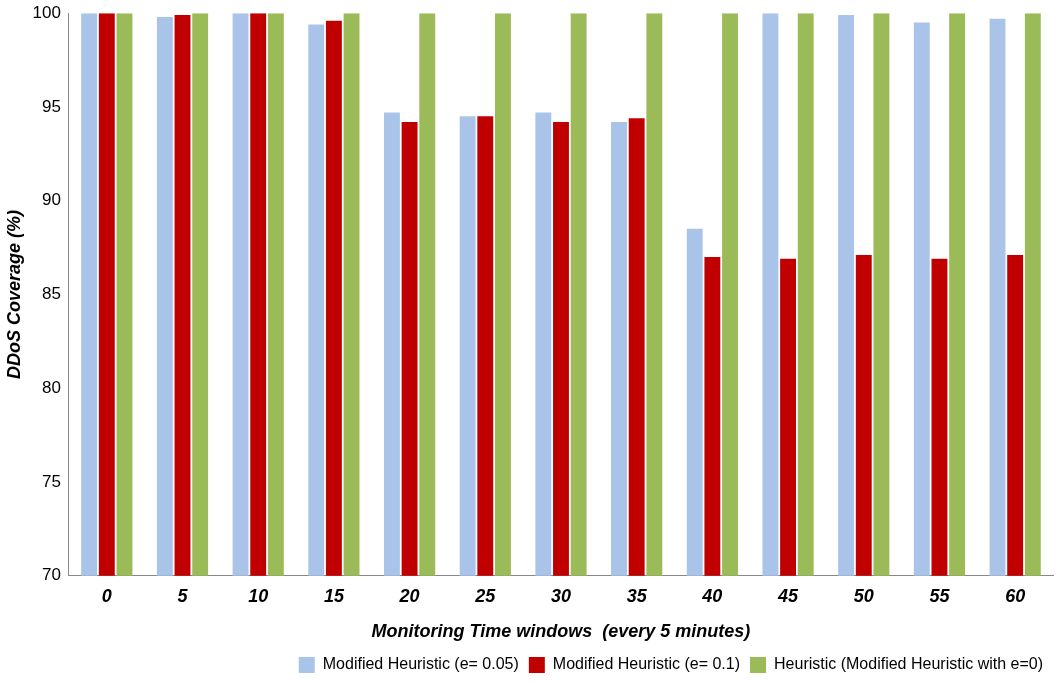 Image resolution: width=1063 pixels, height=683 pixels. I want to click on y-axis-title: DDoS Coverage (%), so click(13, 294).